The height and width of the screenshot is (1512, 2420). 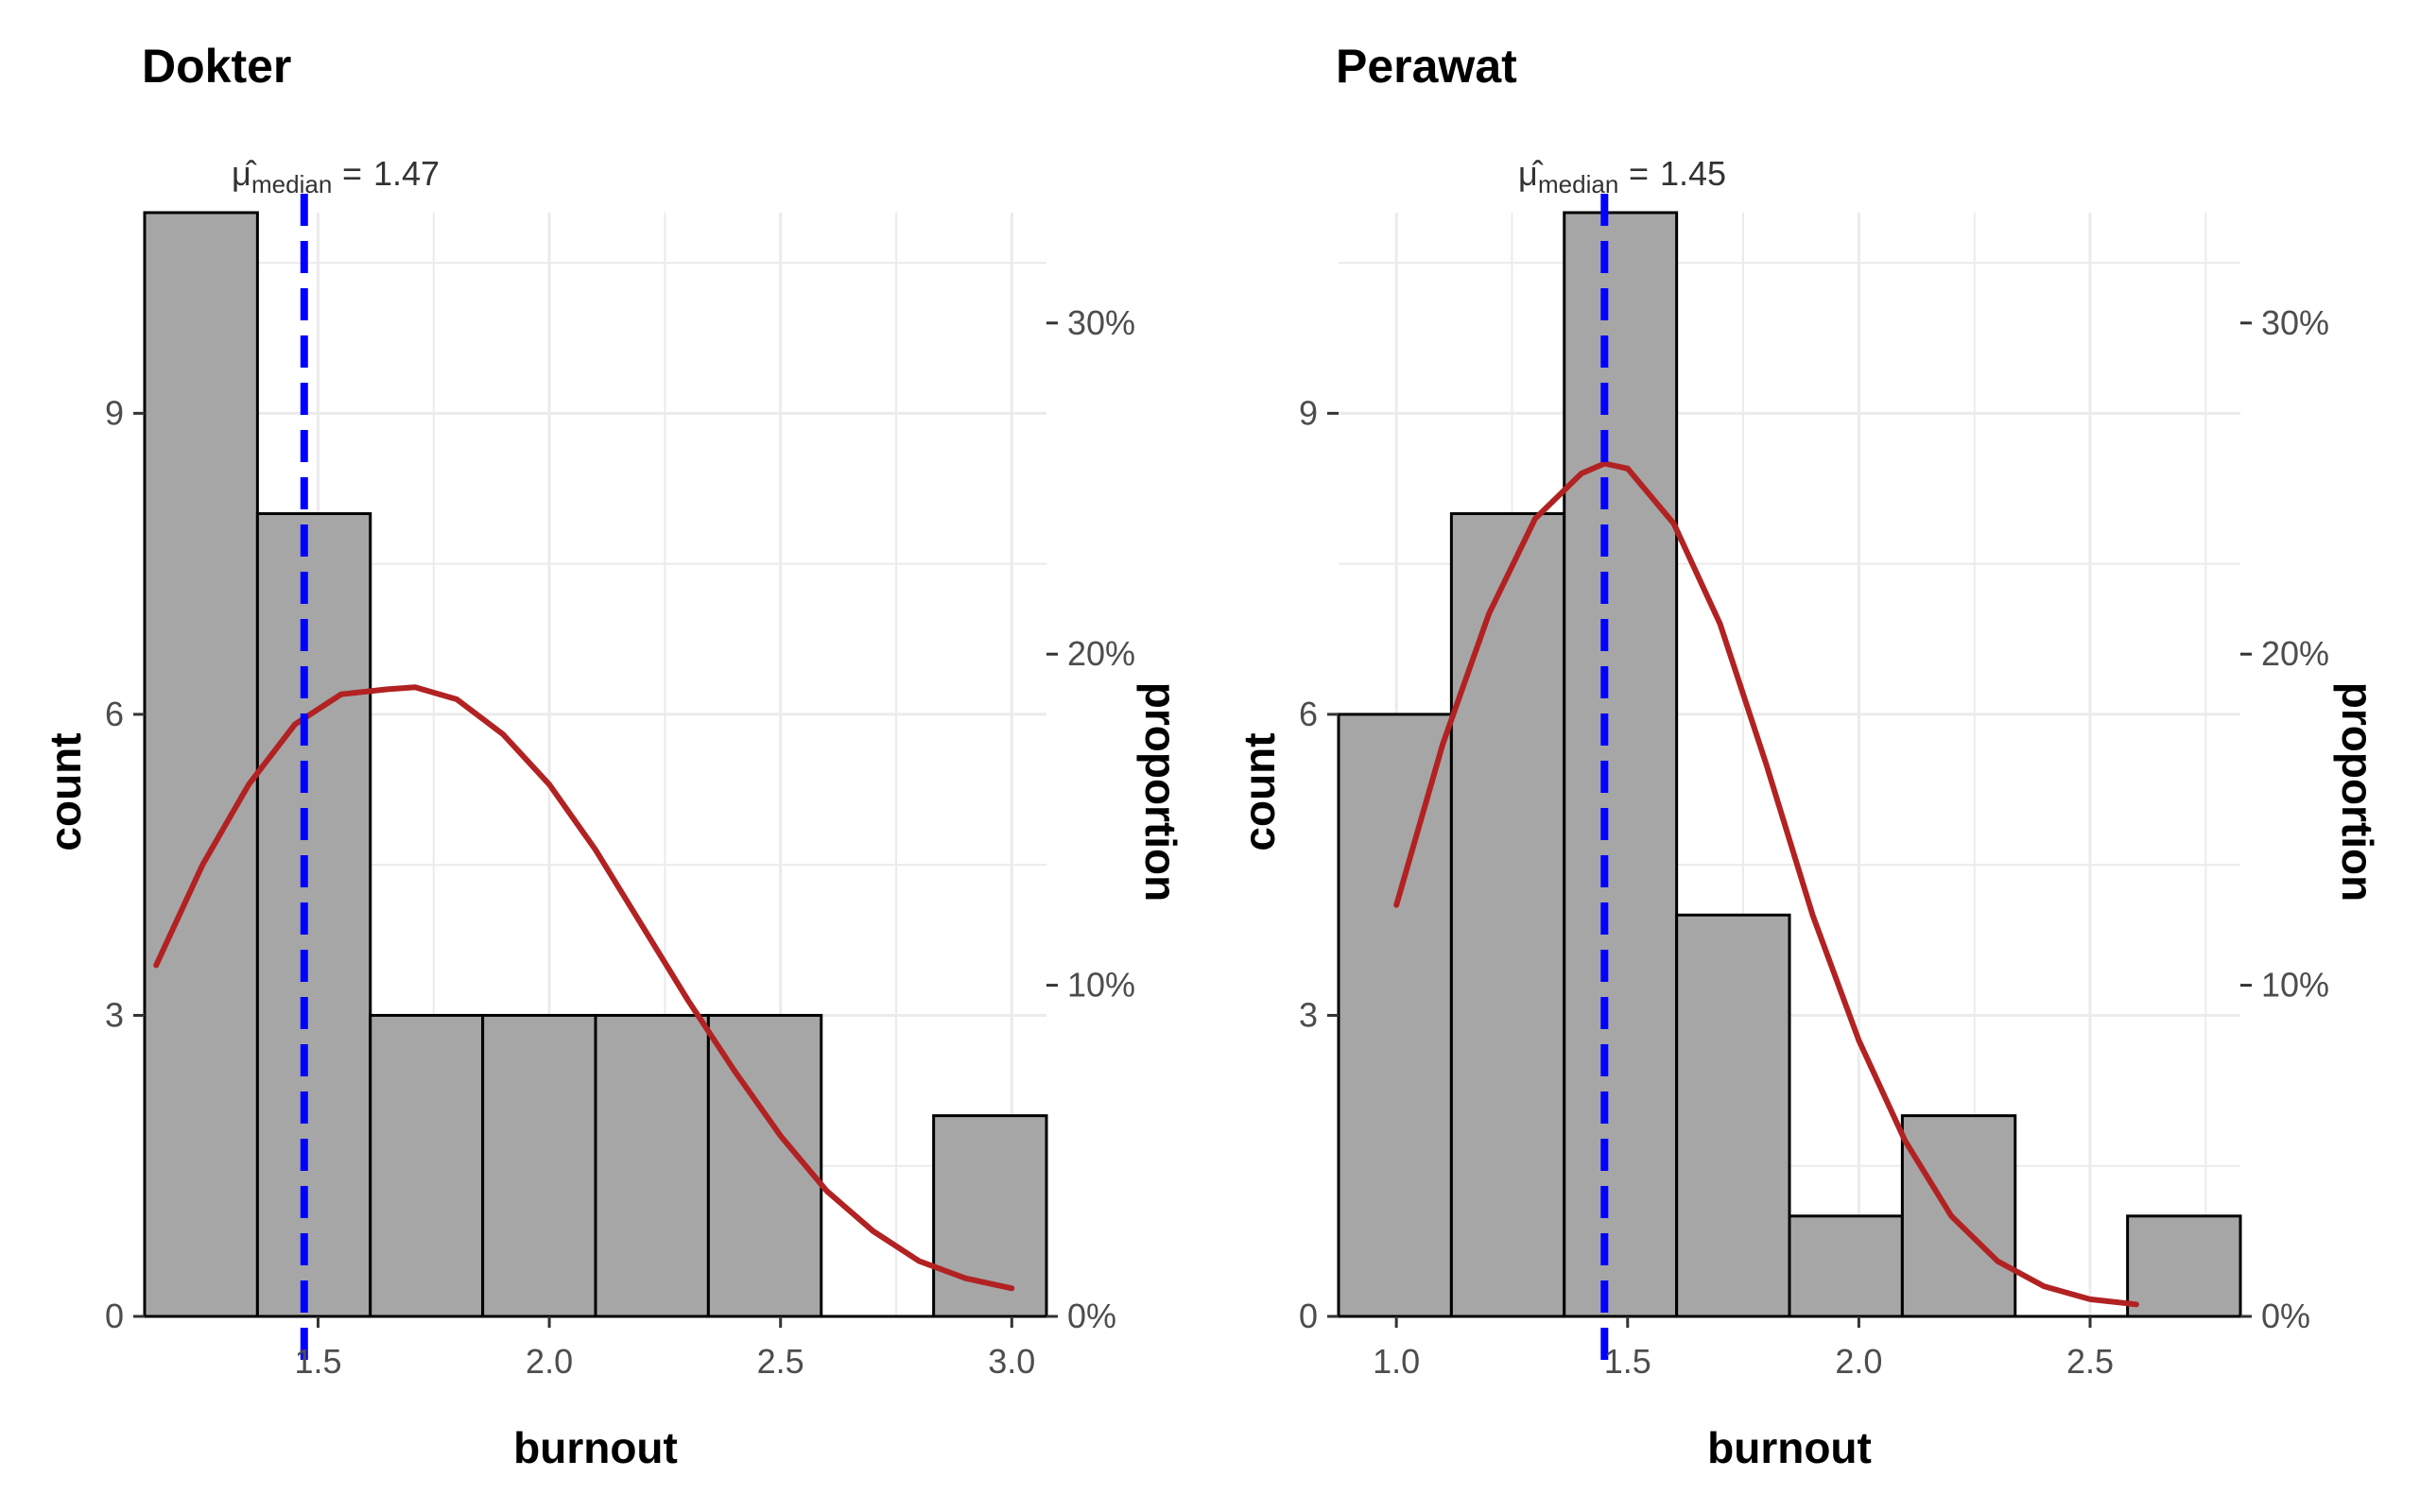 What do you see at coordinates (291, 184) in the screenshot?
I see `median-subscript: median` at bounding box center [291, 184].